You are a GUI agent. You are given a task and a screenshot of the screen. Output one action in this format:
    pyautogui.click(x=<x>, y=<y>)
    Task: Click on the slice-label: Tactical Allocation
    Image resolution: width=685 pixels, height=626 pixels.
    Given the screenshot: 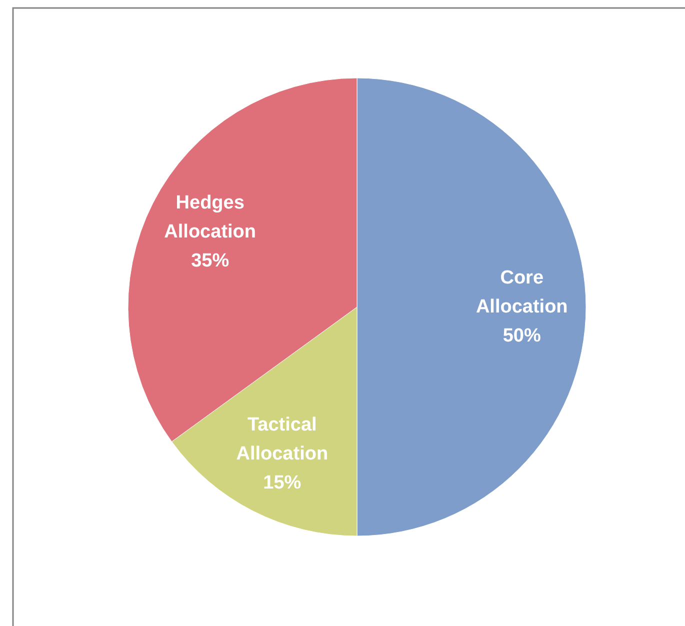 What is the action you would take?
    pyautogui.click(x=282, y=439)
    